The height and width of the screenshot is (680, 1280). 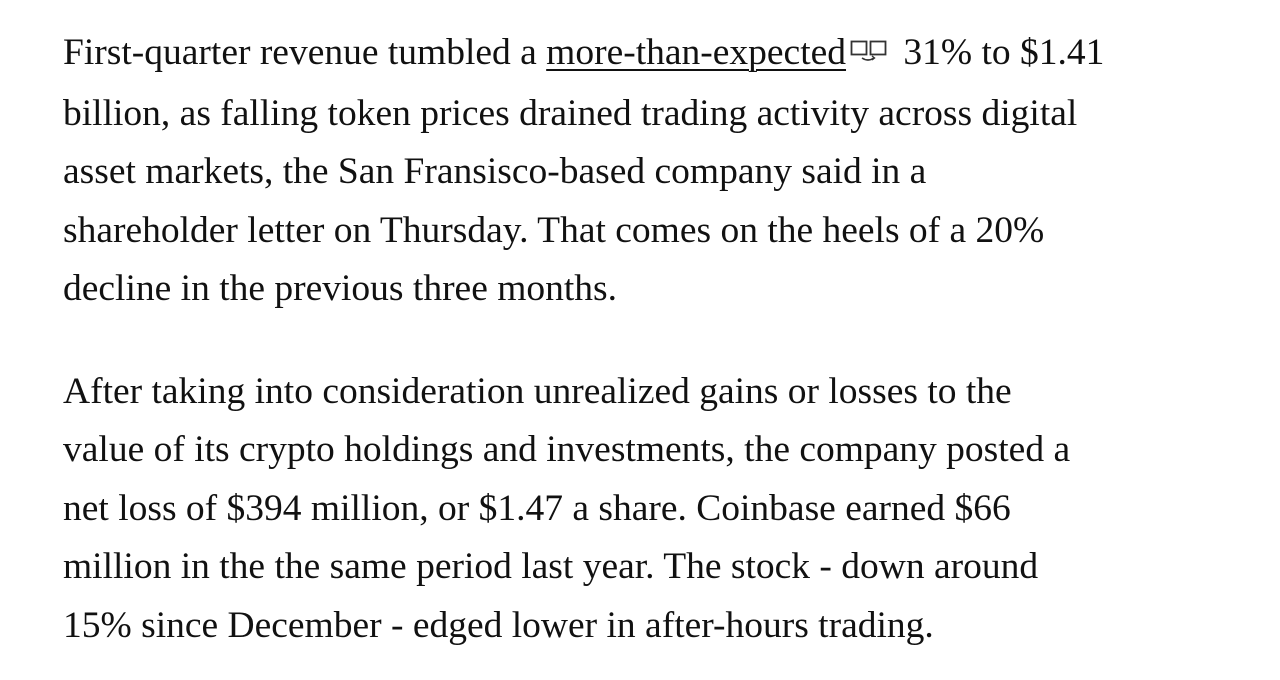 What do you see at coordinates (305, 52) in the screenshot?
I see `text-segment: First-quarter revenue tumbled a` at bounding box center [305, 52].